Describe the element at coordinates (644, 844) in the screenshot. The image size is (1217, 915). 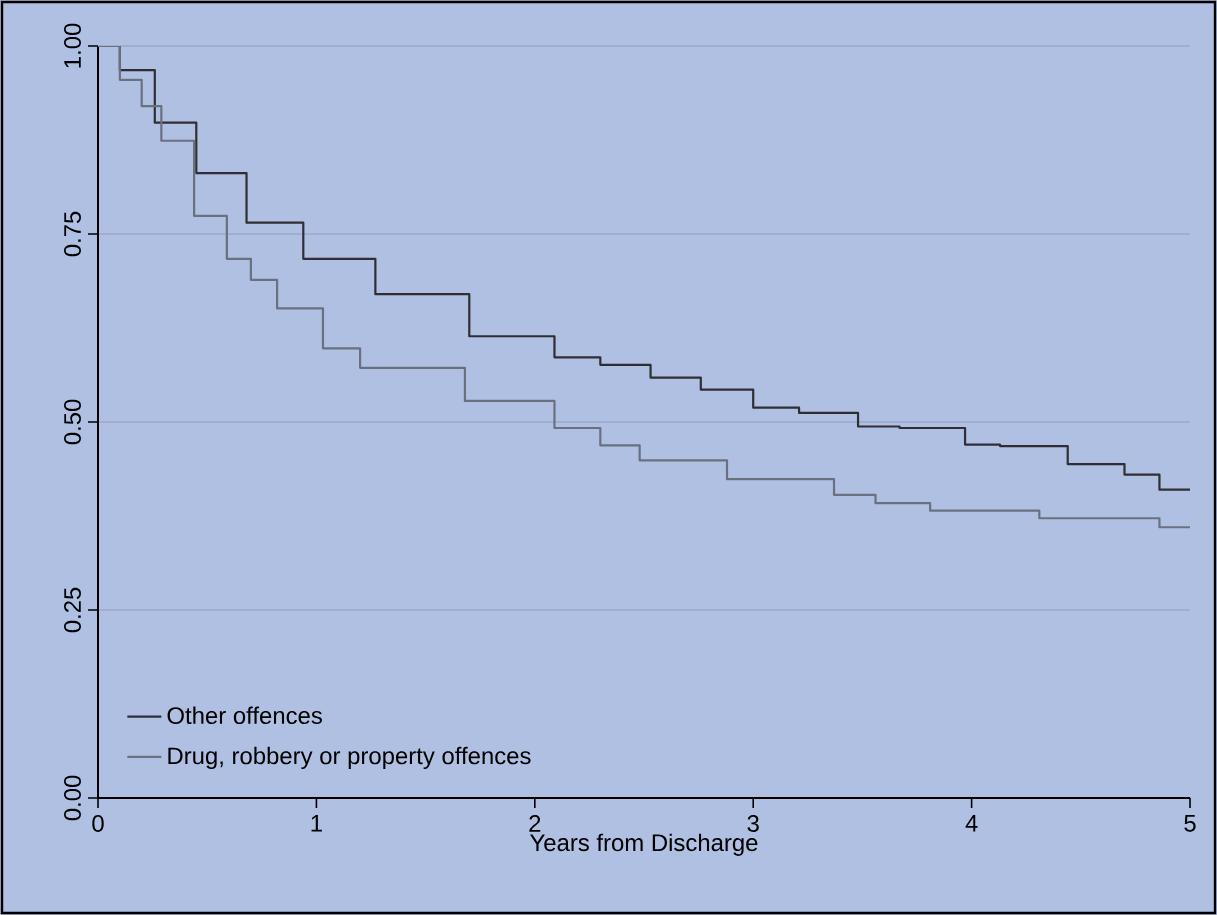
I see `x-axis-title: Years from Discharge` at that location.